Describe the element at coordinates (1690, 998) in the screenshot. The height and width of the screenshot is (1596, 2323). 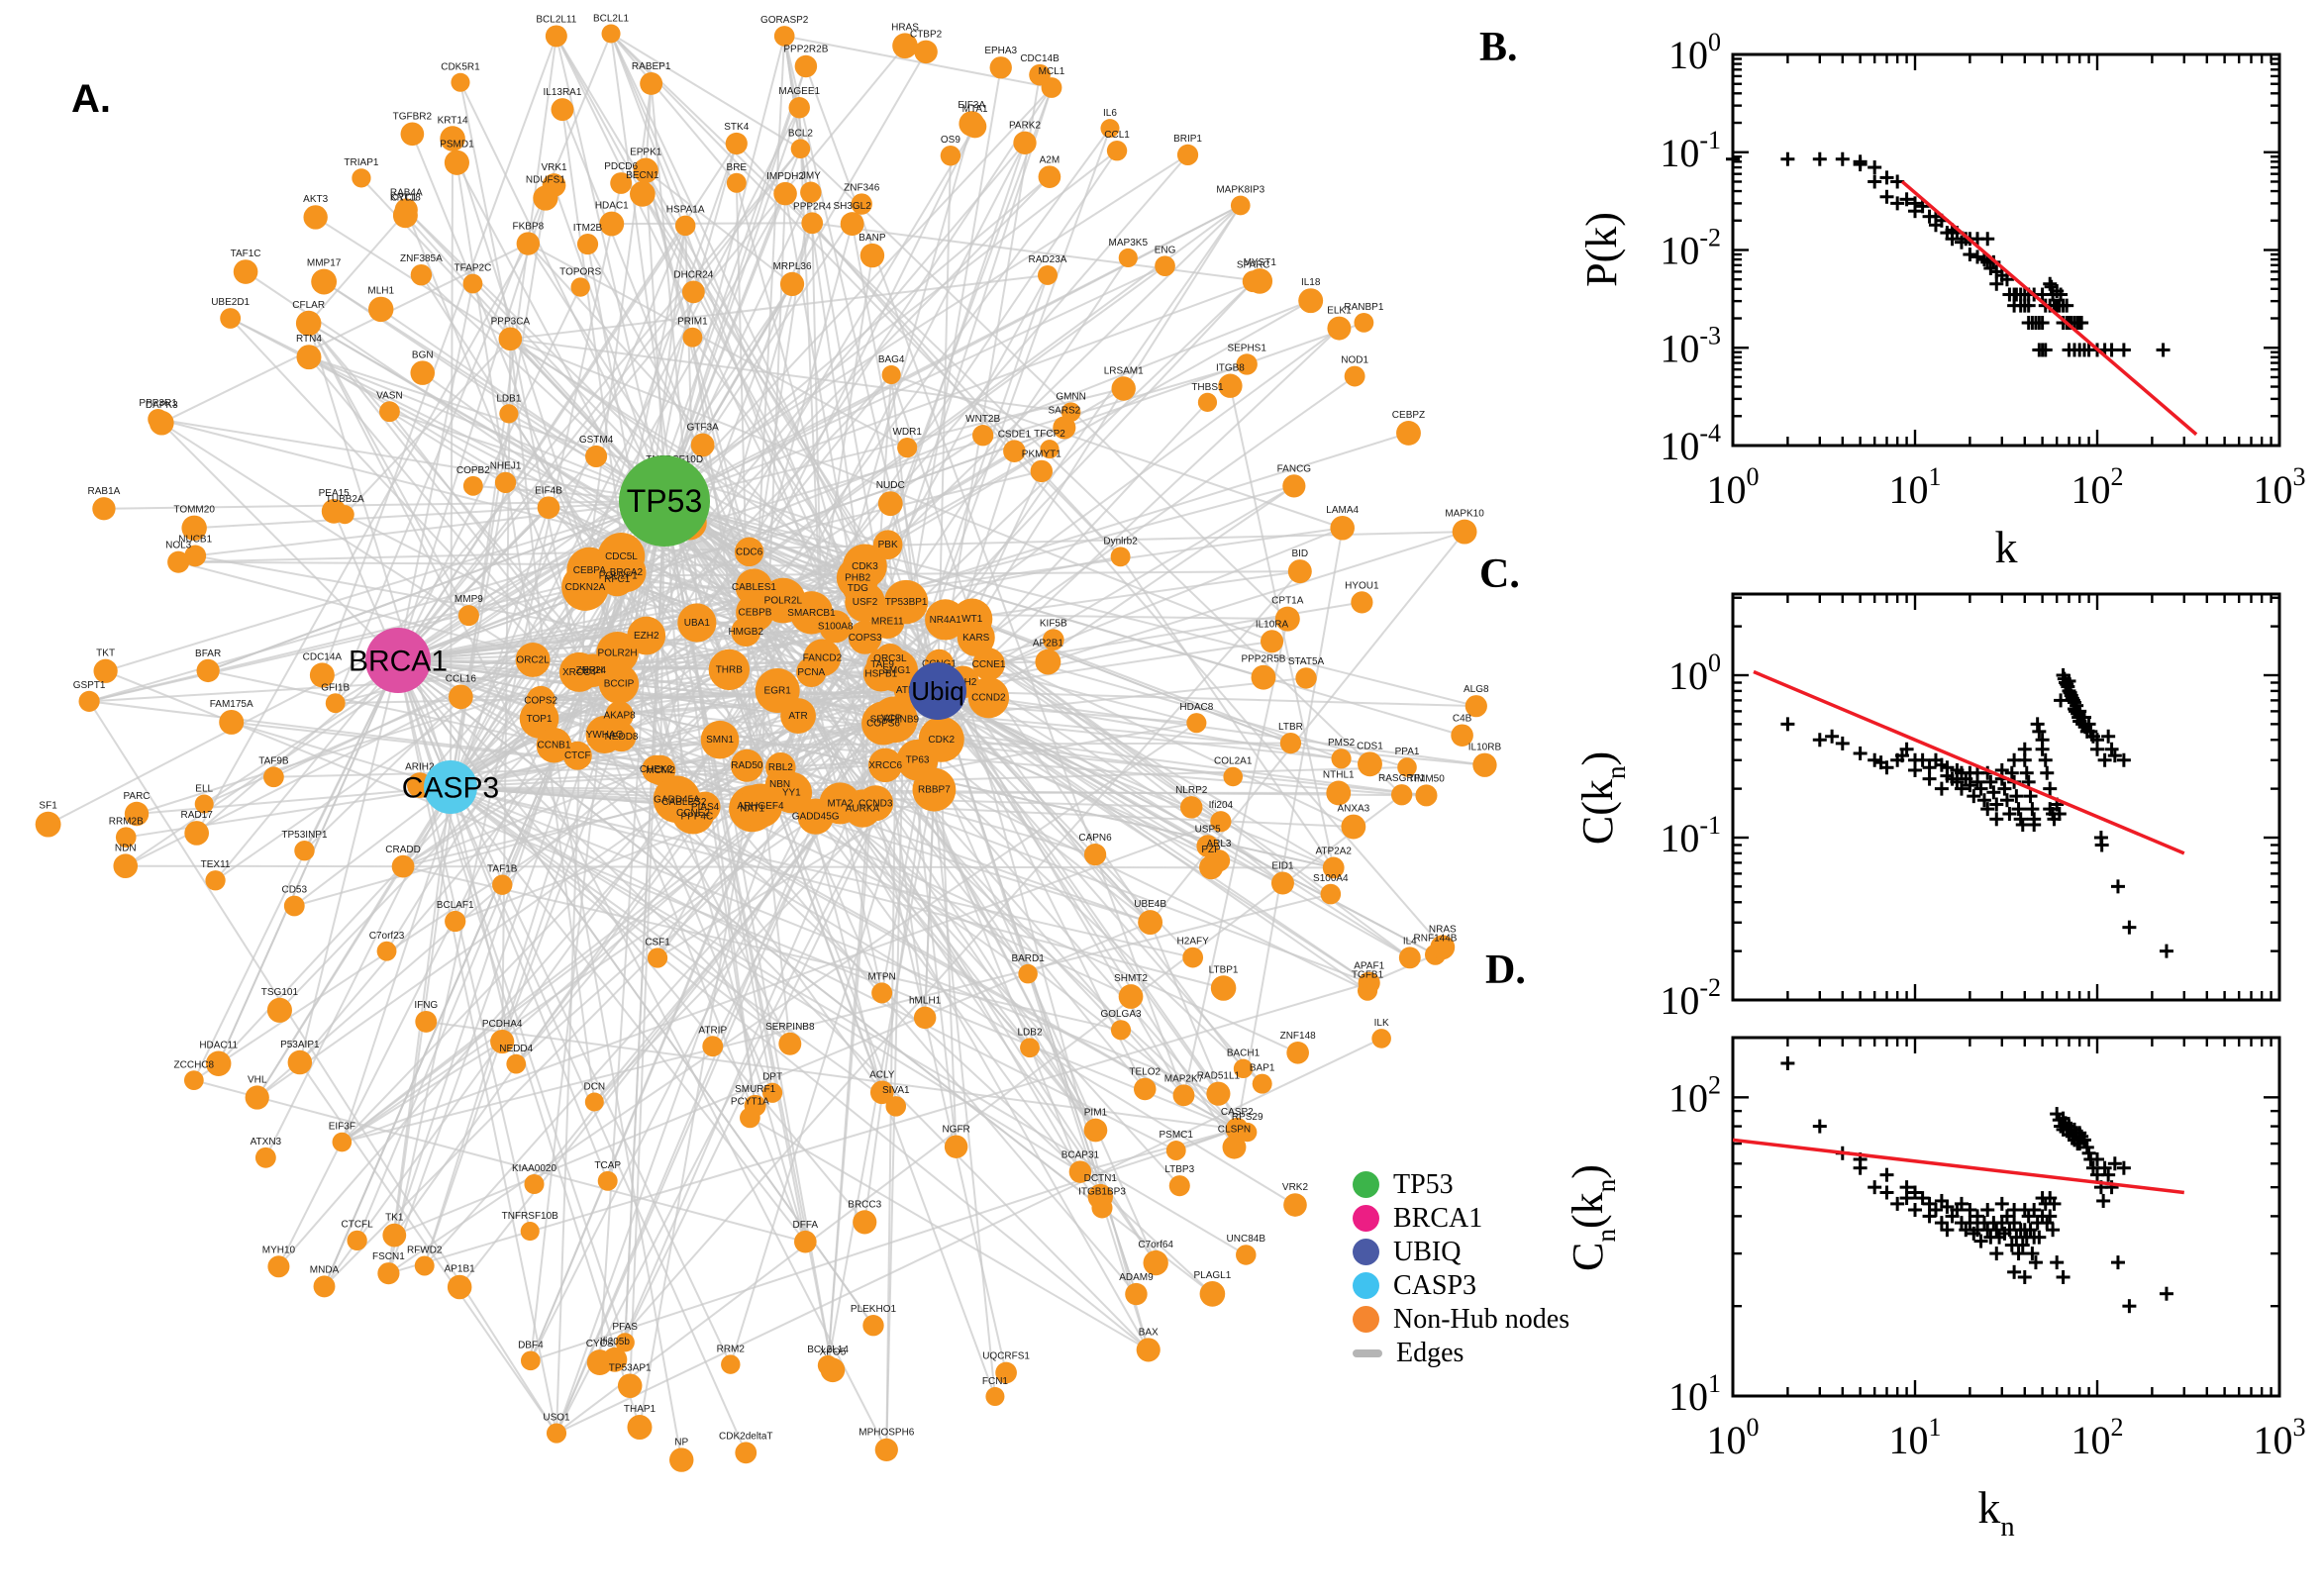
I see `svg-text: 10⁻²` at that location.